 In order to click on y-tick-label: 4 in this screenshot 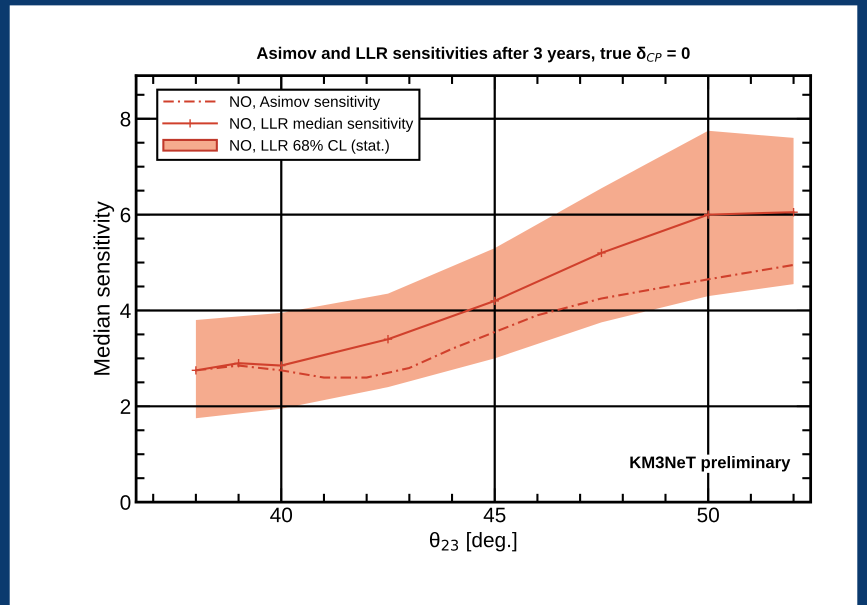, I will do `click(125, 311)`.